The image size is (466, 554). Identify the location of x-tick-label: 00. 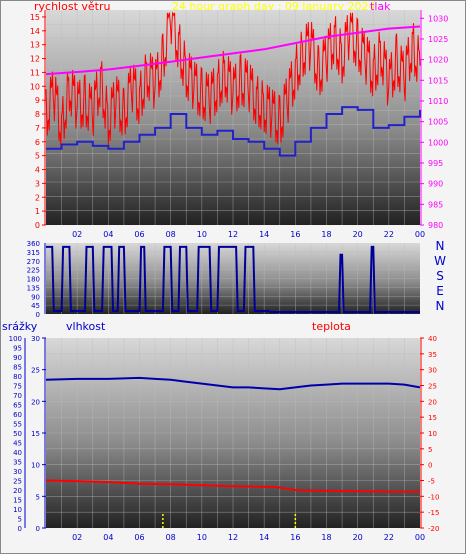
(420, 537).